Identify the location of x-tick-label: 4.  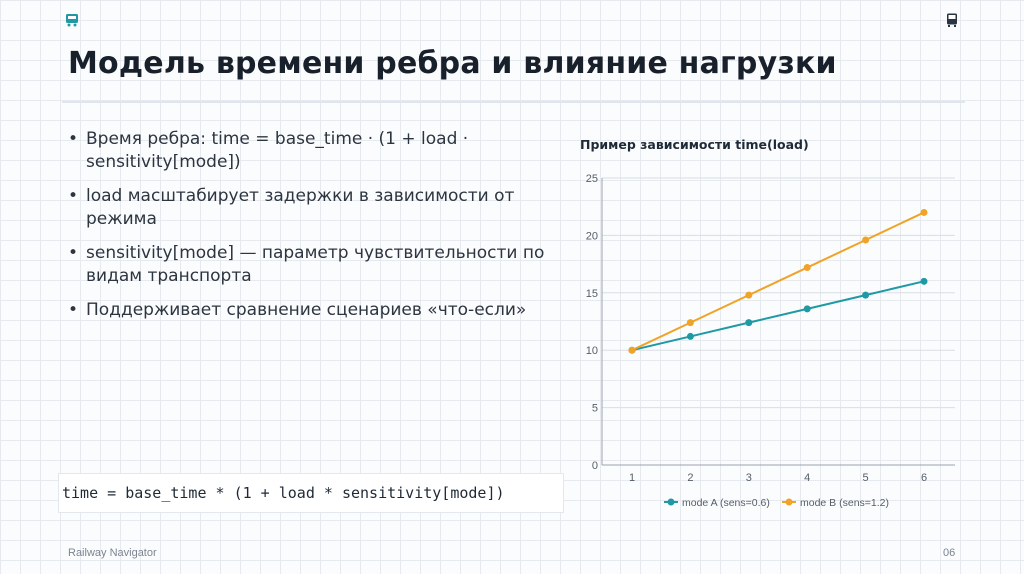
(807, 478).